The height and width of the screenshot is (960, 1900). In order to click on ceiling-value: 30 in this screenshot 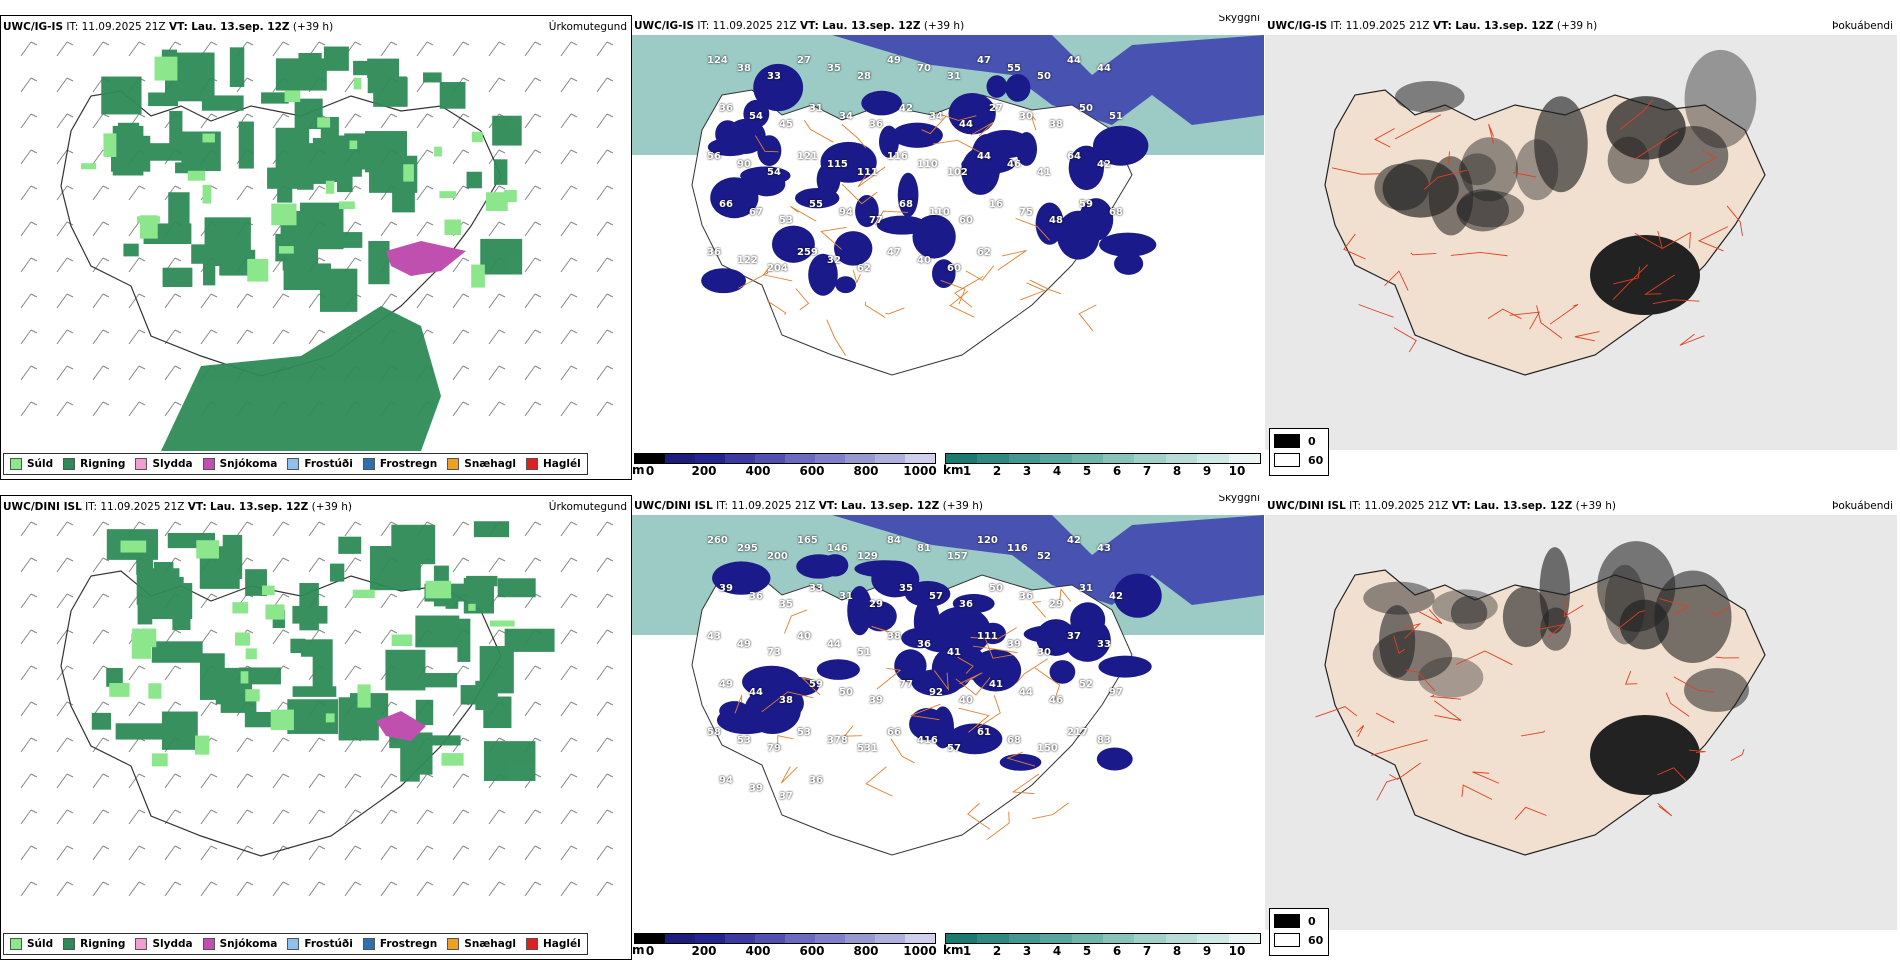, I will do `click(1026, 116)`.